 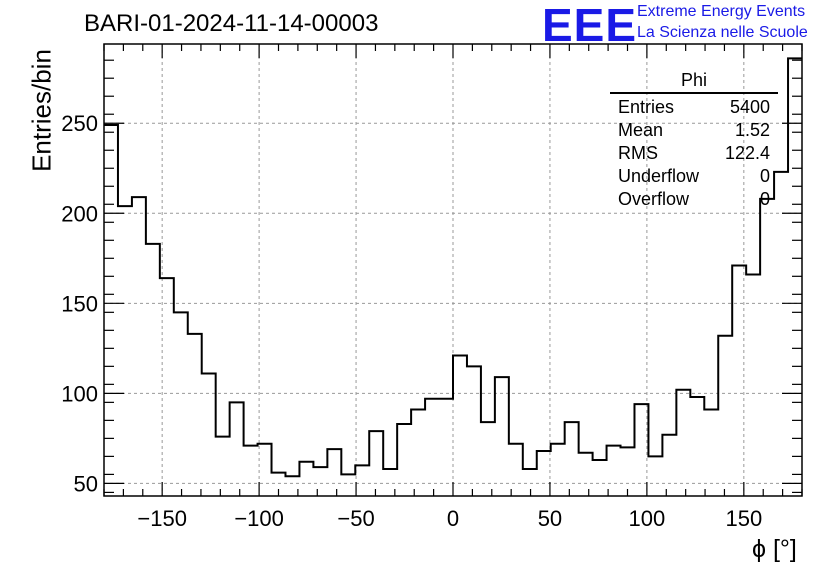 I want to click on stats-label: Underflow, so click(x=659, y=176).